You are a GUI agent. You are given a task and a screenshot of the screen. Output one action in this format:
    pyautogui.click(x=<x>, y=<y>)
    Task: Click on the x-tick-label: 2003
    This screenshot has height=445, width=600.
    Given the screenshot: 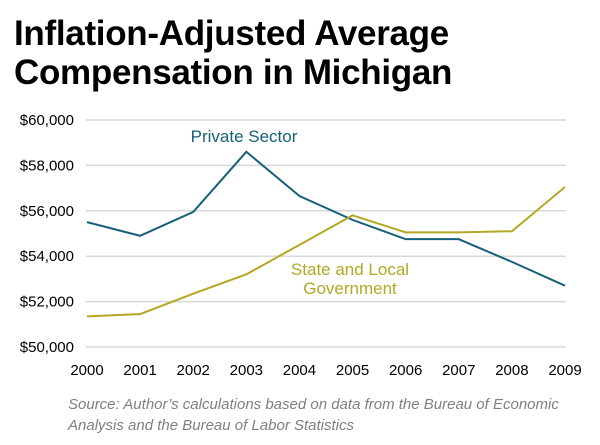 What is the action you would take?
    pyautogui.click(x=246, y=370)
    